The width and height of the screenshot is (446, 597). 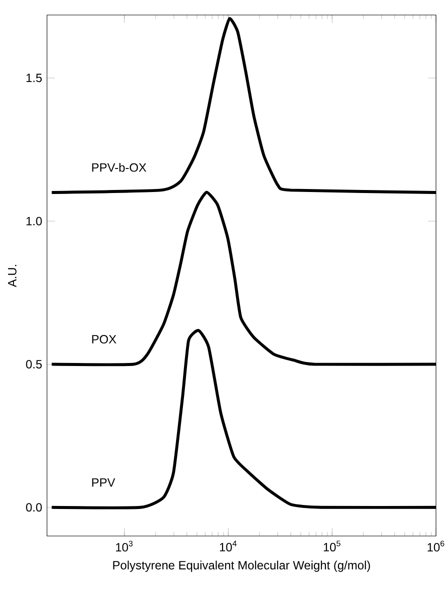 I want to click on y-axis-title: A.U., so click(x=12, y=276).